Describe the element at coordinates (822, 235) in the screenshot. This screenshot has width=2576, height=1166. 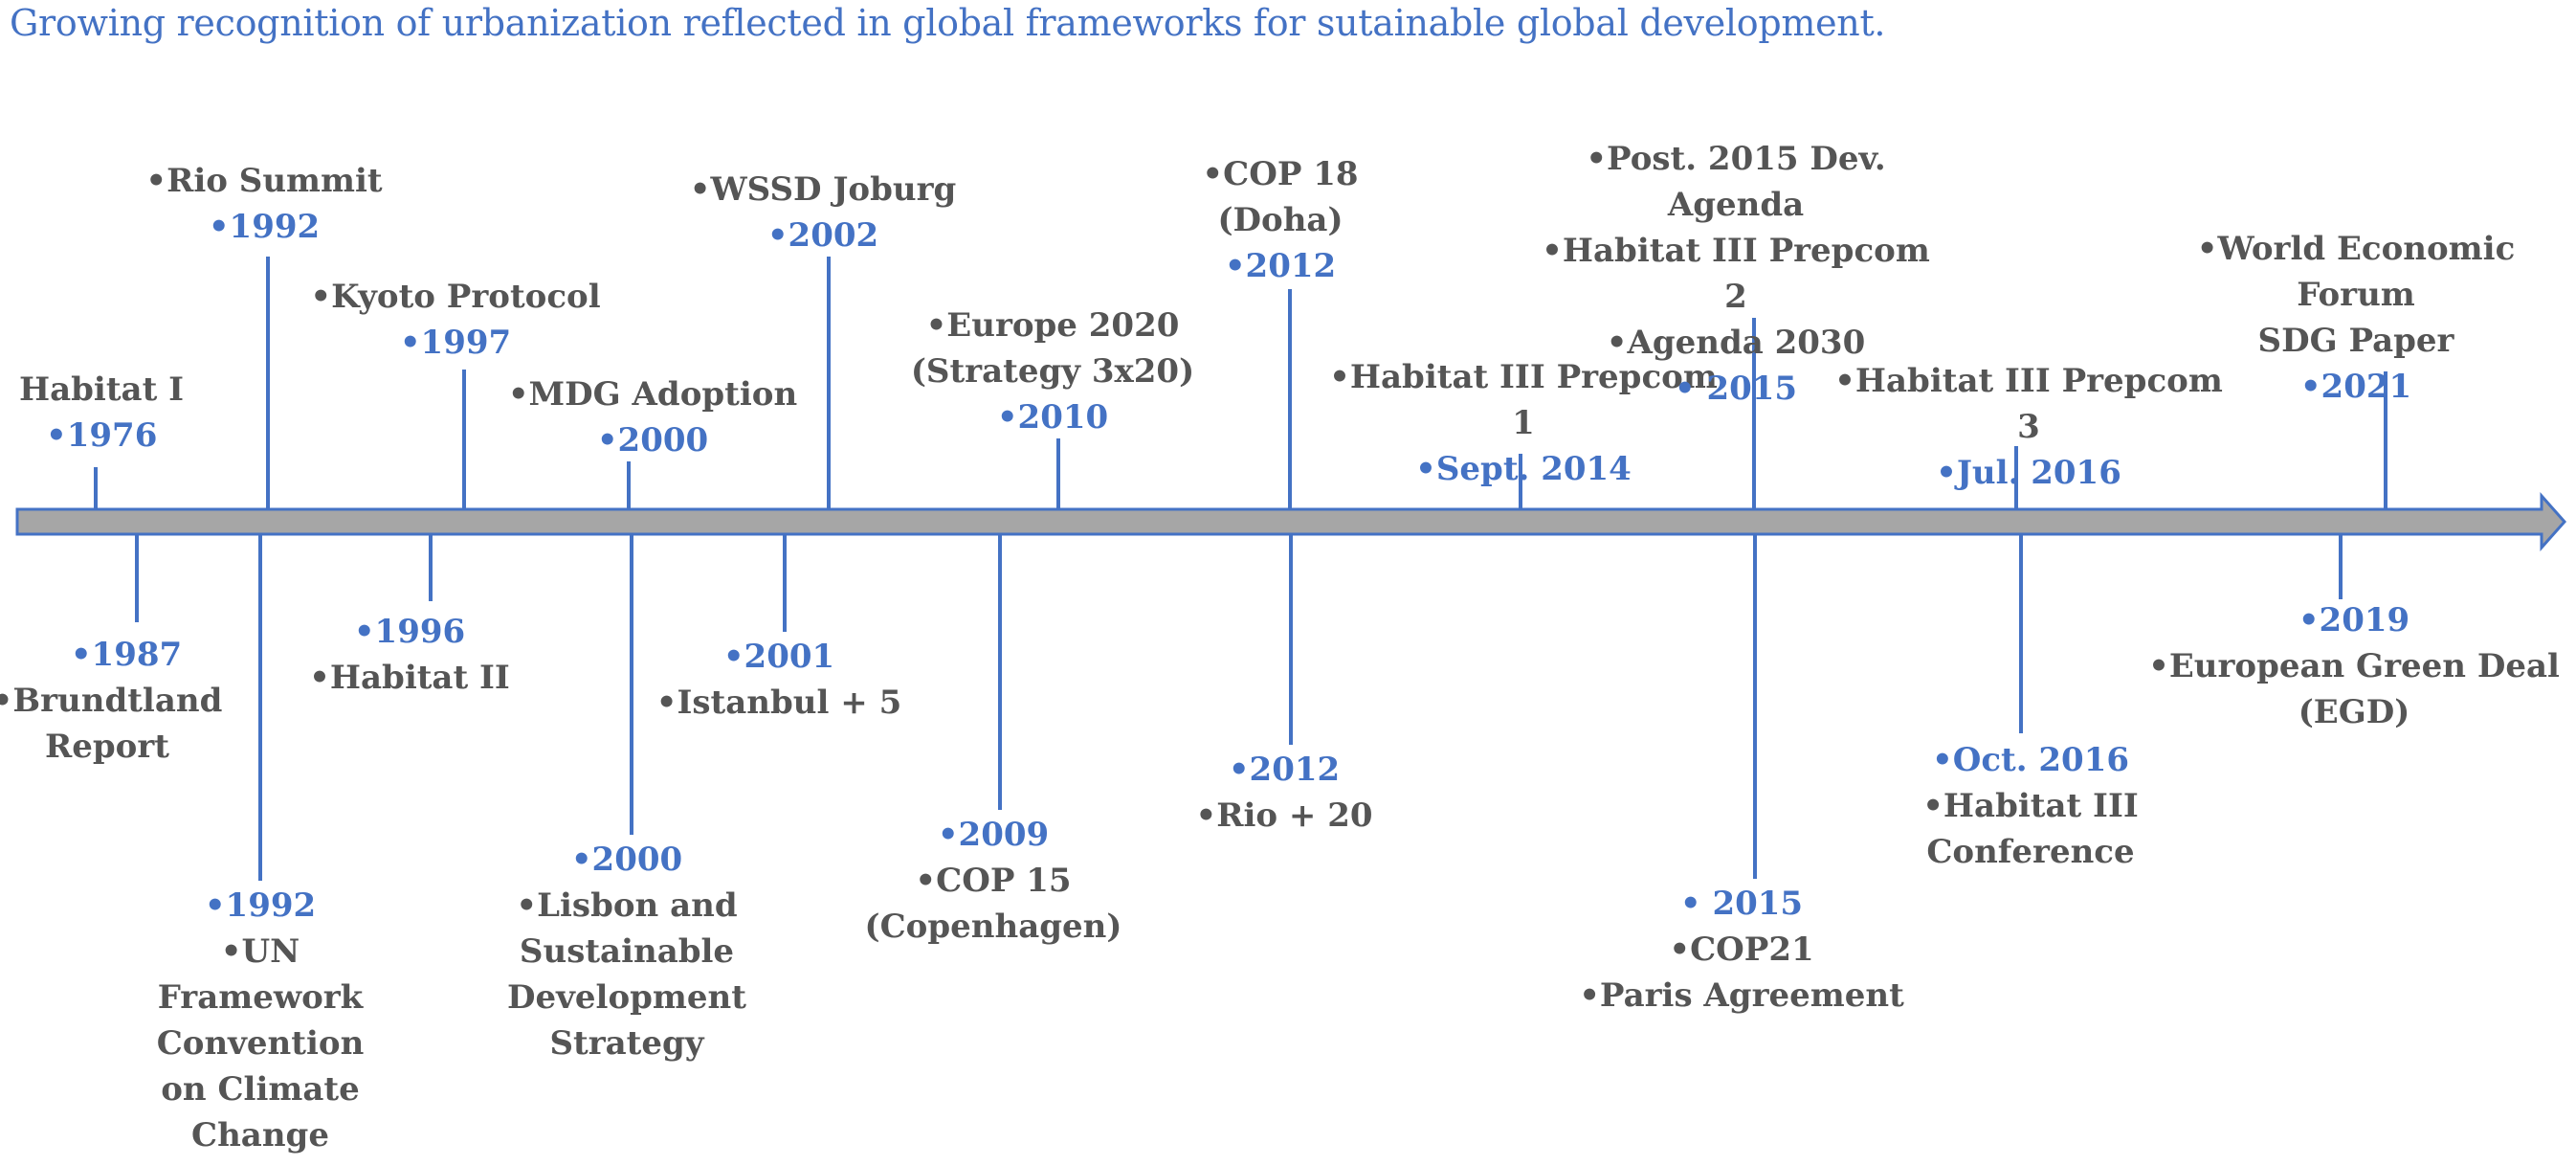
I see `event-year: •2002` at that location.